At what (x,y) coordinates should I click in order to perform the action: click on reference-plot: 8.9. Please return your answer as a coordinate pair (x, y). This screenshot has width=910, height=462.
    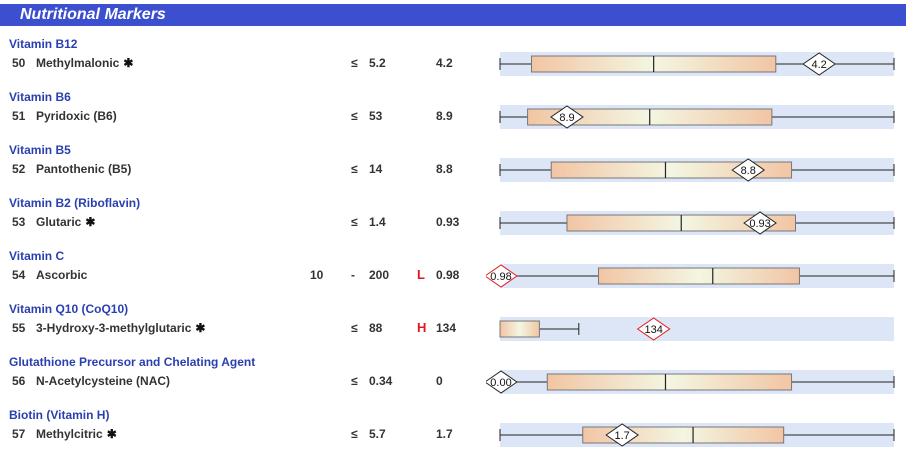
    Looking at the image, I should click on (691, 117).